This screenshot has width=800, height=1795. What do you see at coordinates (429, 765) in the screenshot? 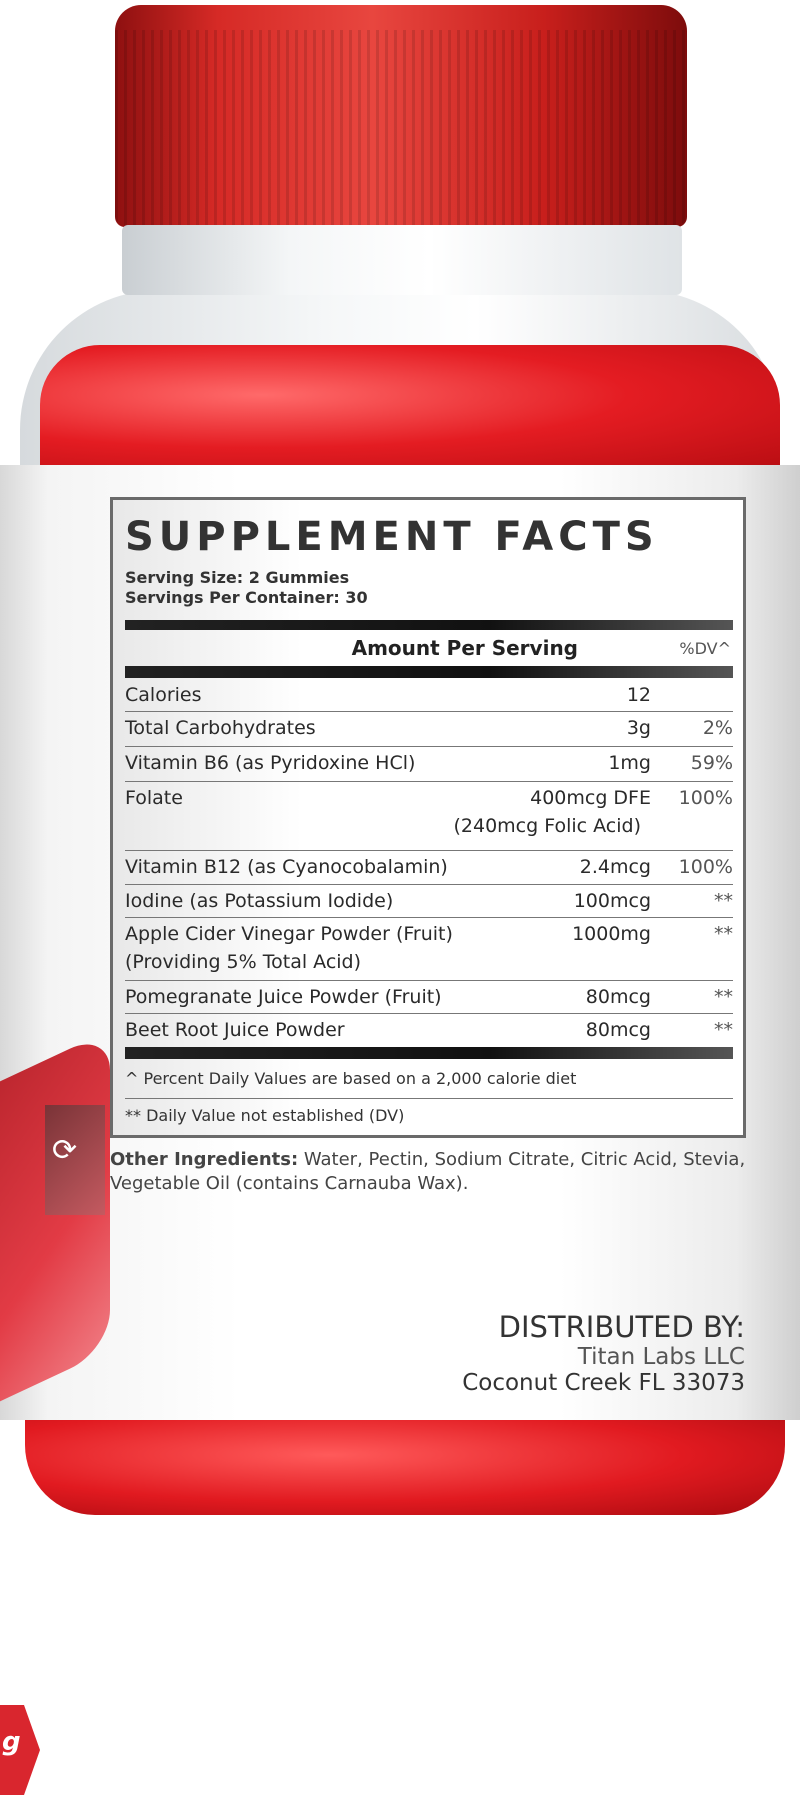
I see `nutrient-row: Vitamin B6 (as Pyridoxine HCl) 1mg 59%` at bounding box center [429, 765].